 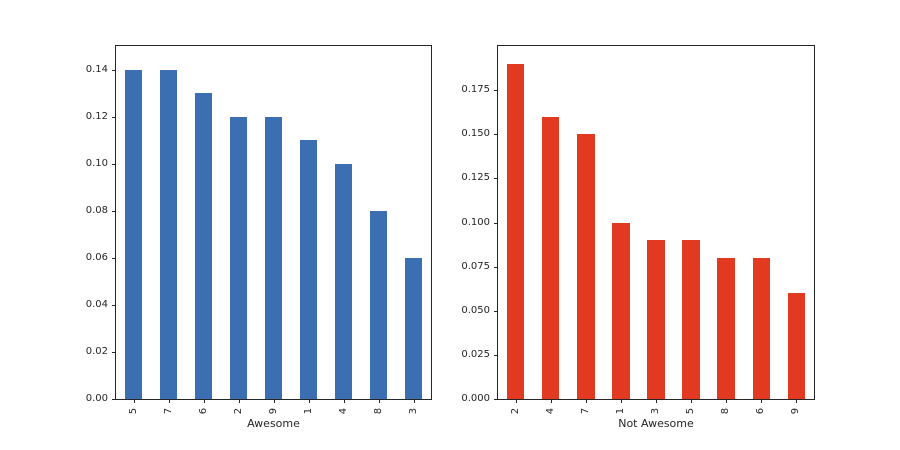 I want to click on y-tick-label: 0.050, so click(x=475, y=310).